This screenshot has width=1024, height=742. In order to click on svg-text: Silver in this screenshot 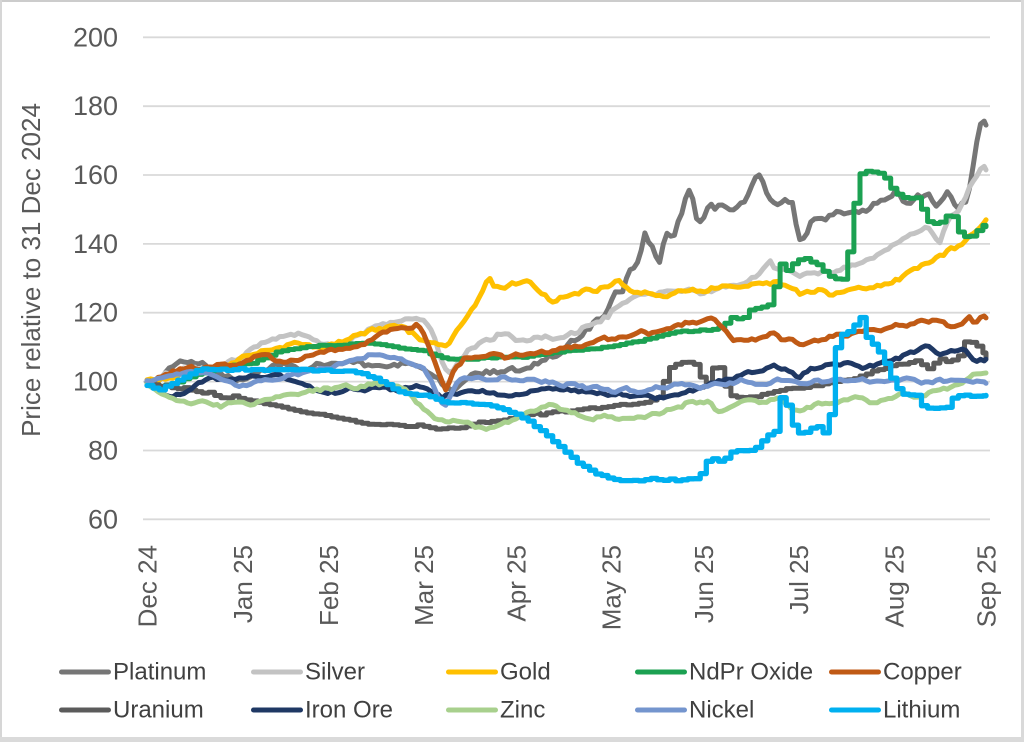, I will do `click(335, 672)`.